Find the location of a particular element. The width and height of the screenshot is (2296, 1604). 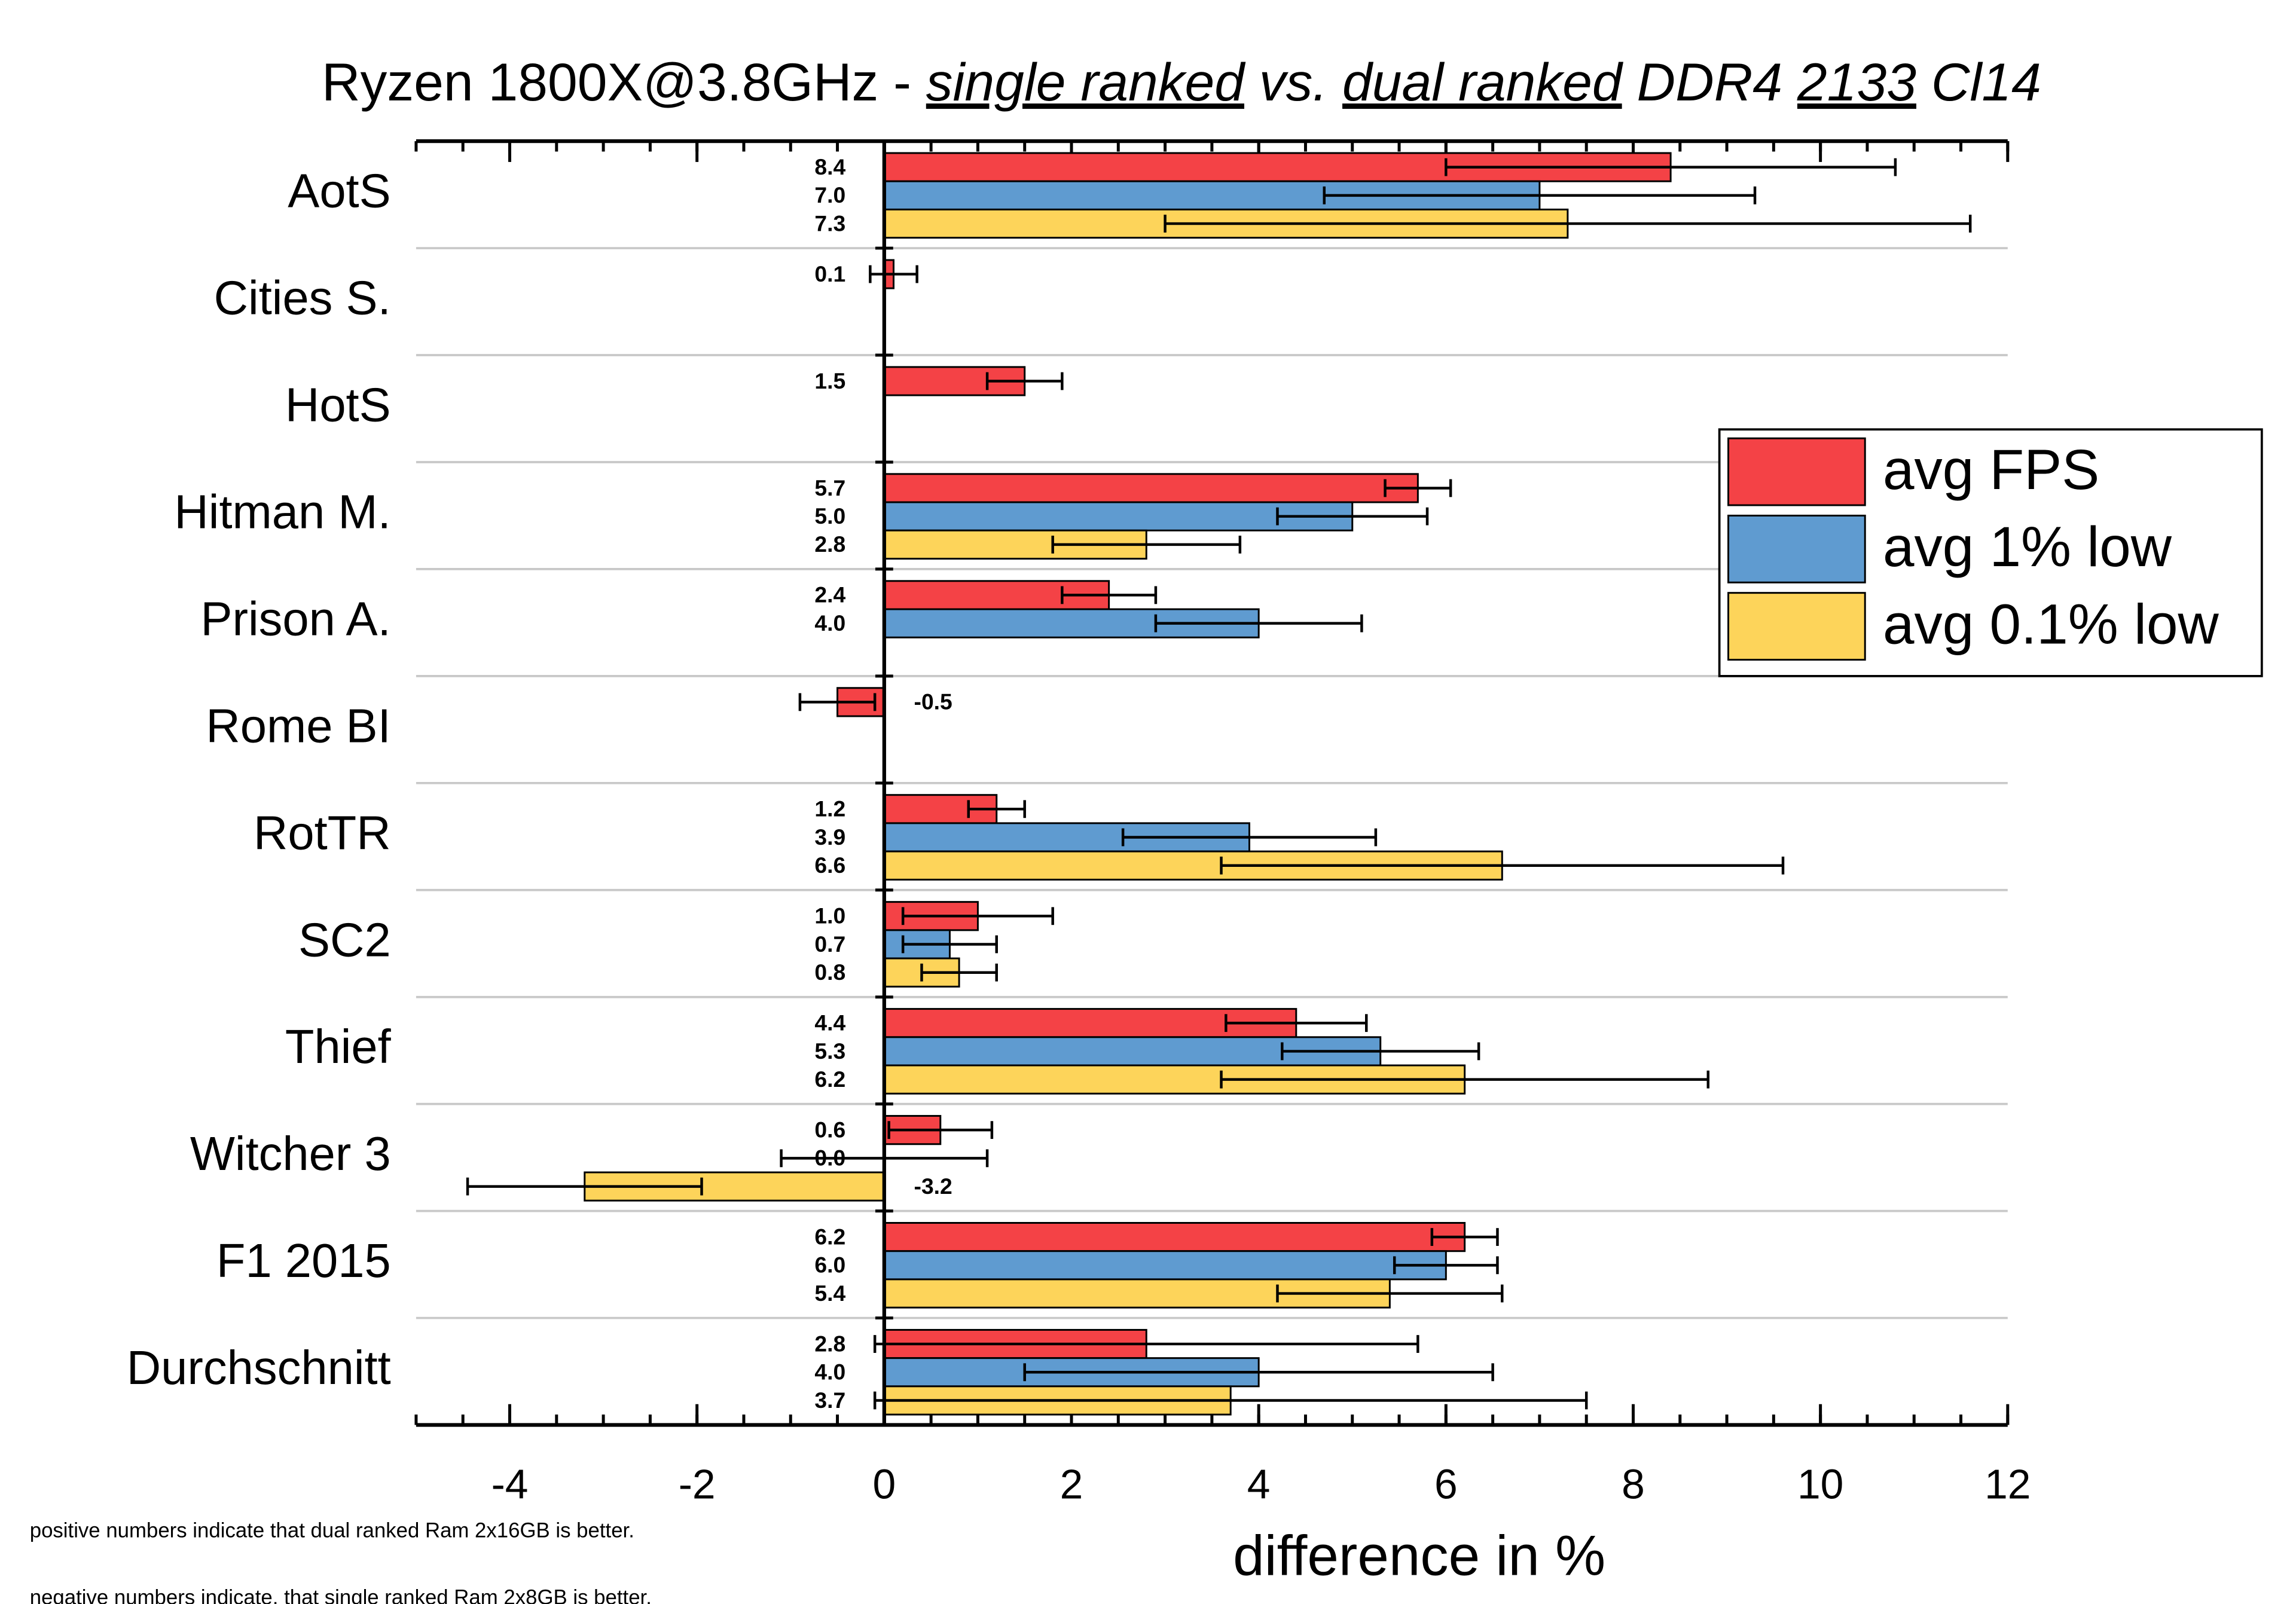

x-tick-label: 12 is located at coordinates (2007, 1484).